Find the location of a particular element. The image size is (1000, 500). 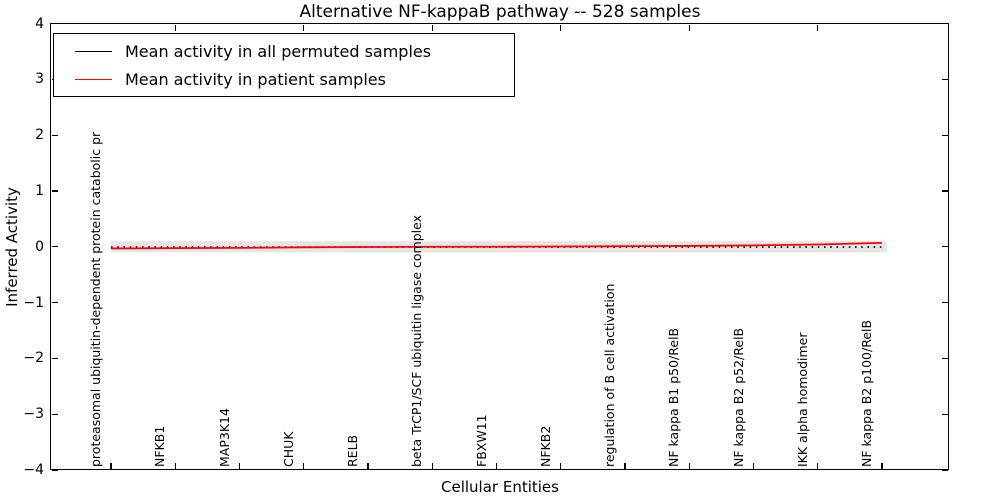

x-tick-label: regulation of B cell activation is located at coordinates (609, 375).